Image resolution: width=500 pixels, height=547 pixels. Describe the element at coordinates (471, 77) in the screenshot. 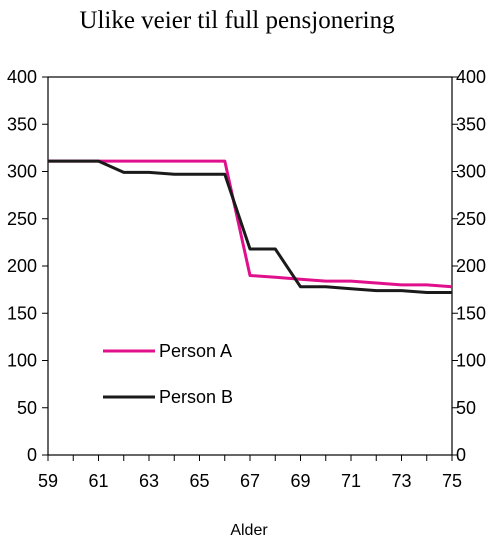

I see `y-tick-label-right: 400` at that location.